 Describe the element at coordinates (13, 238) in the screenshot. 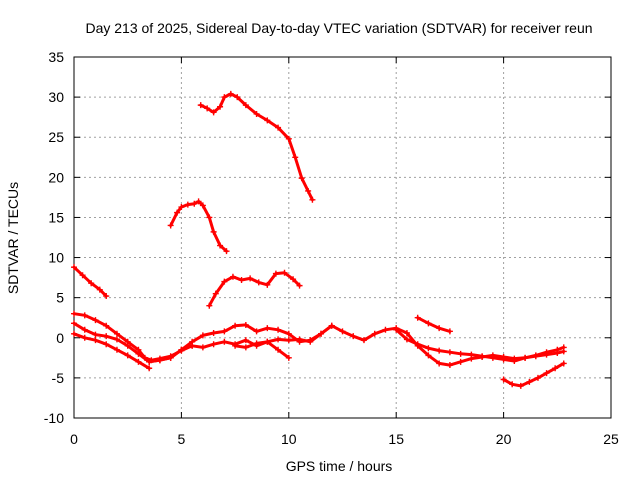

I see `y-axis-label: SDTVAR / TECUs` at that location.